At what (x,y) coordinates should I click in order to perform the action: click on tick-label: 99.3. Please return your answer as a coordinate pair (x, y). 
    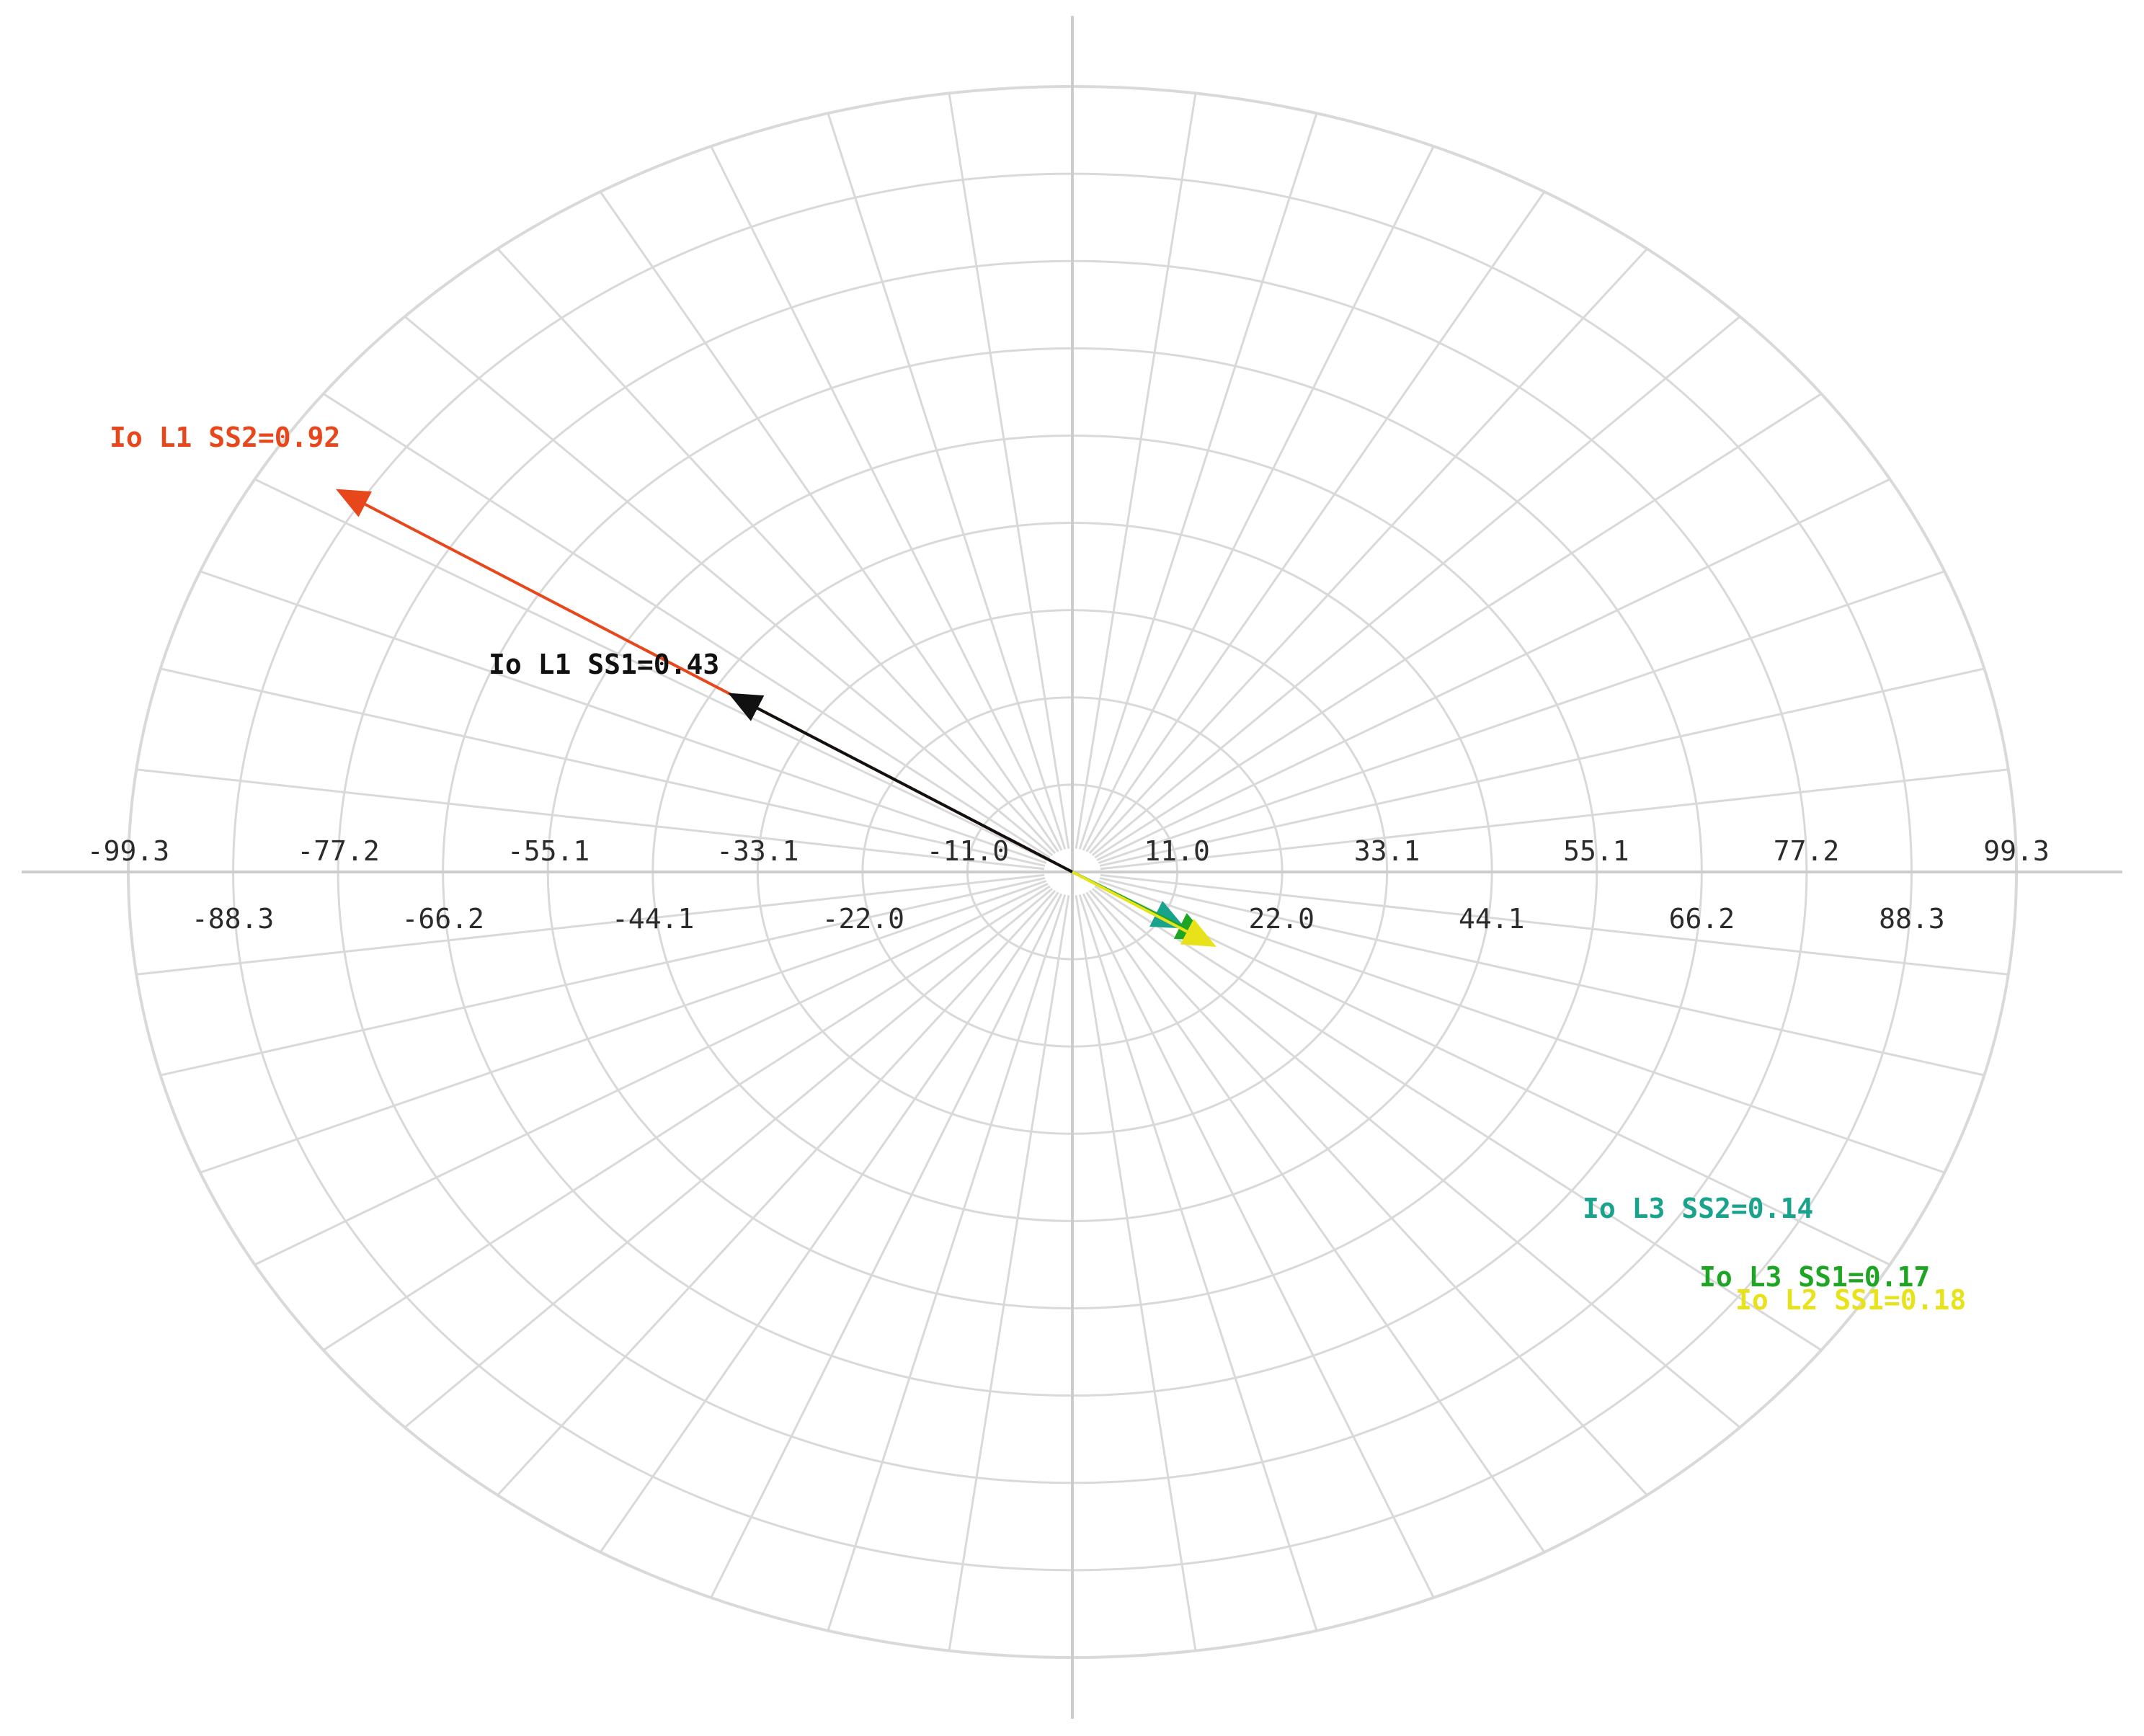
    Looking at the image, I should click on (2016, 851).